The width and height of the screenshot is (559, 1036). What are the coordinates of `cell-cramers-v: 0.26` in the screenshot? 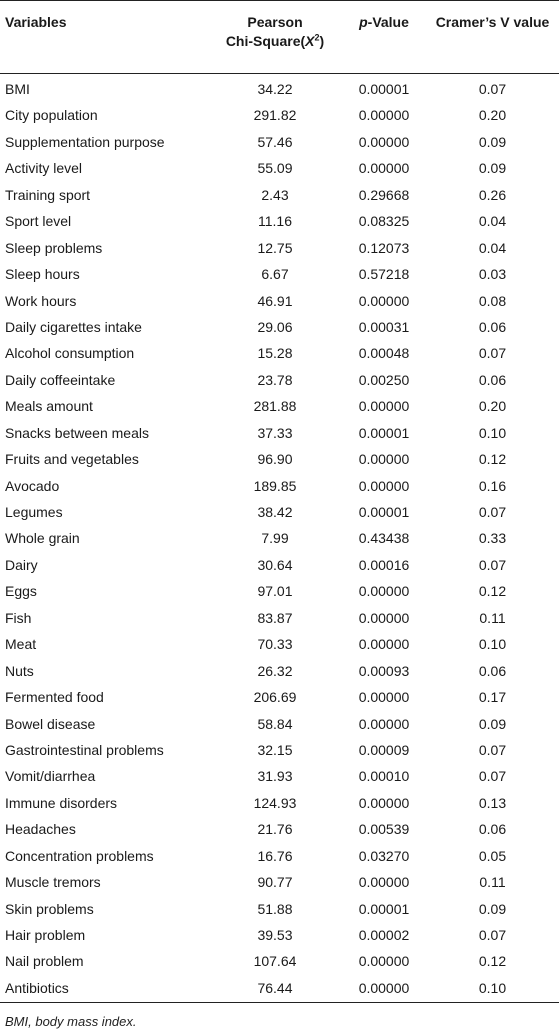 It's located at (492, 194).